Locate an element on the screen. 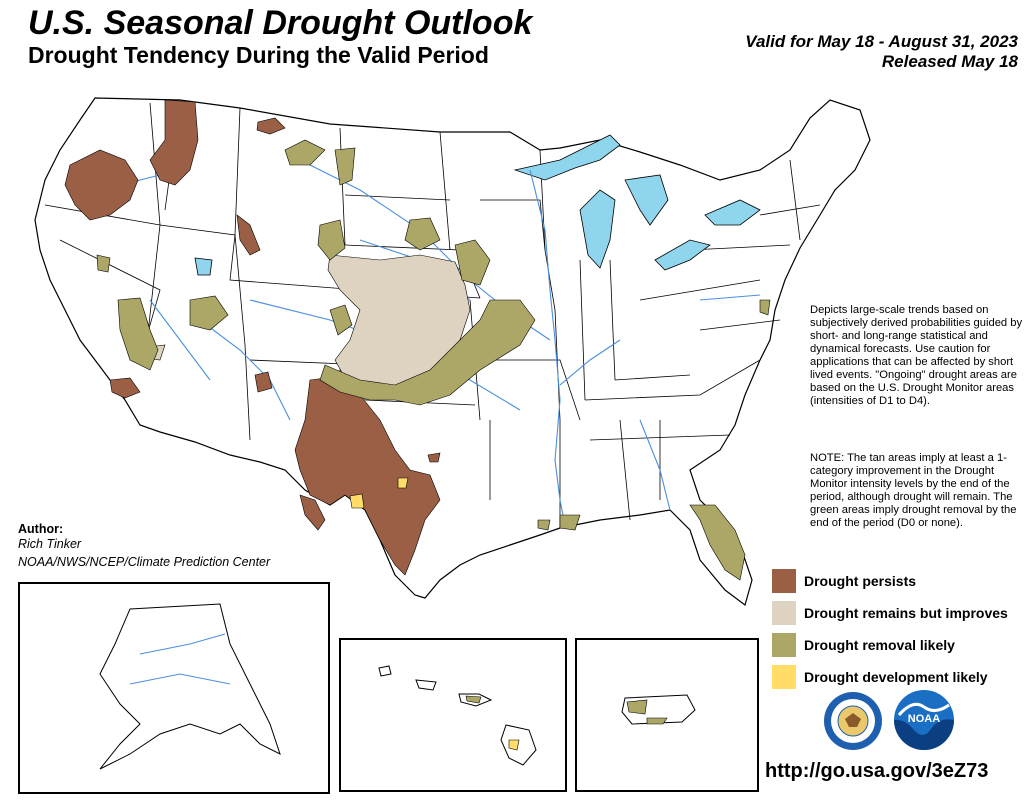 The image size is (1036, 800). noaa-logo-icon: NOAA is located at coordinates (924, 720).